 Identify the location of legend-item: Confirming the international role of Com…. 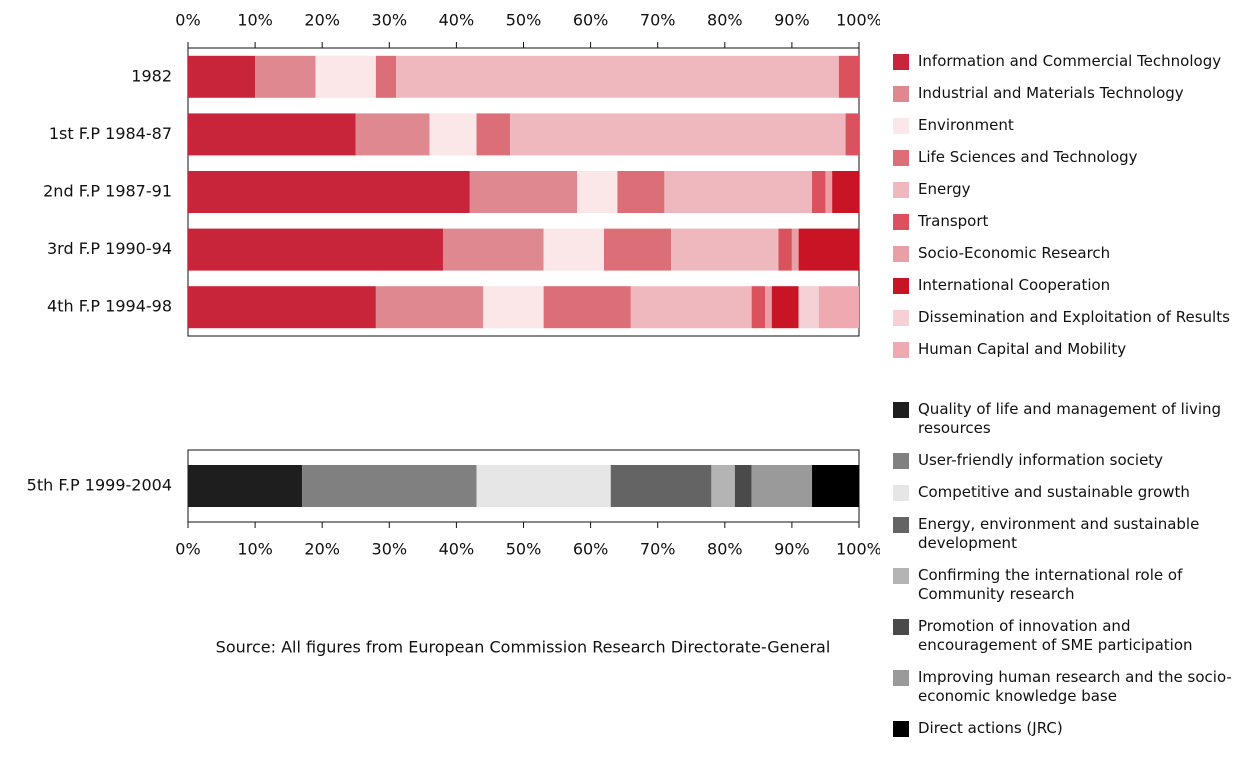
(1062, 585).